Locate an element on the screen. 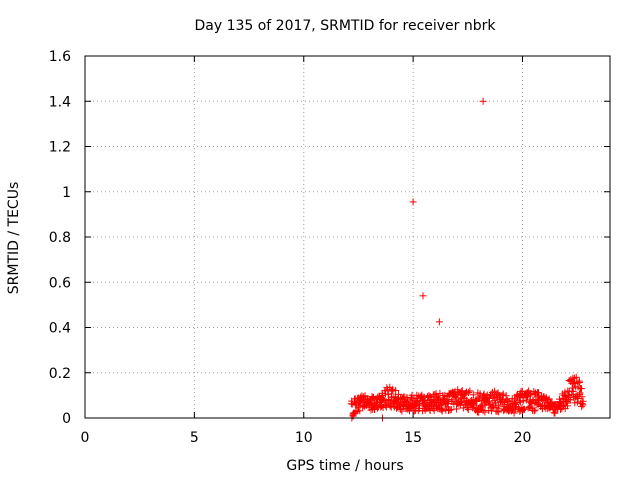 The image size is (640, 480). x-tick-label: 5 is located at coordinates (194, 438).